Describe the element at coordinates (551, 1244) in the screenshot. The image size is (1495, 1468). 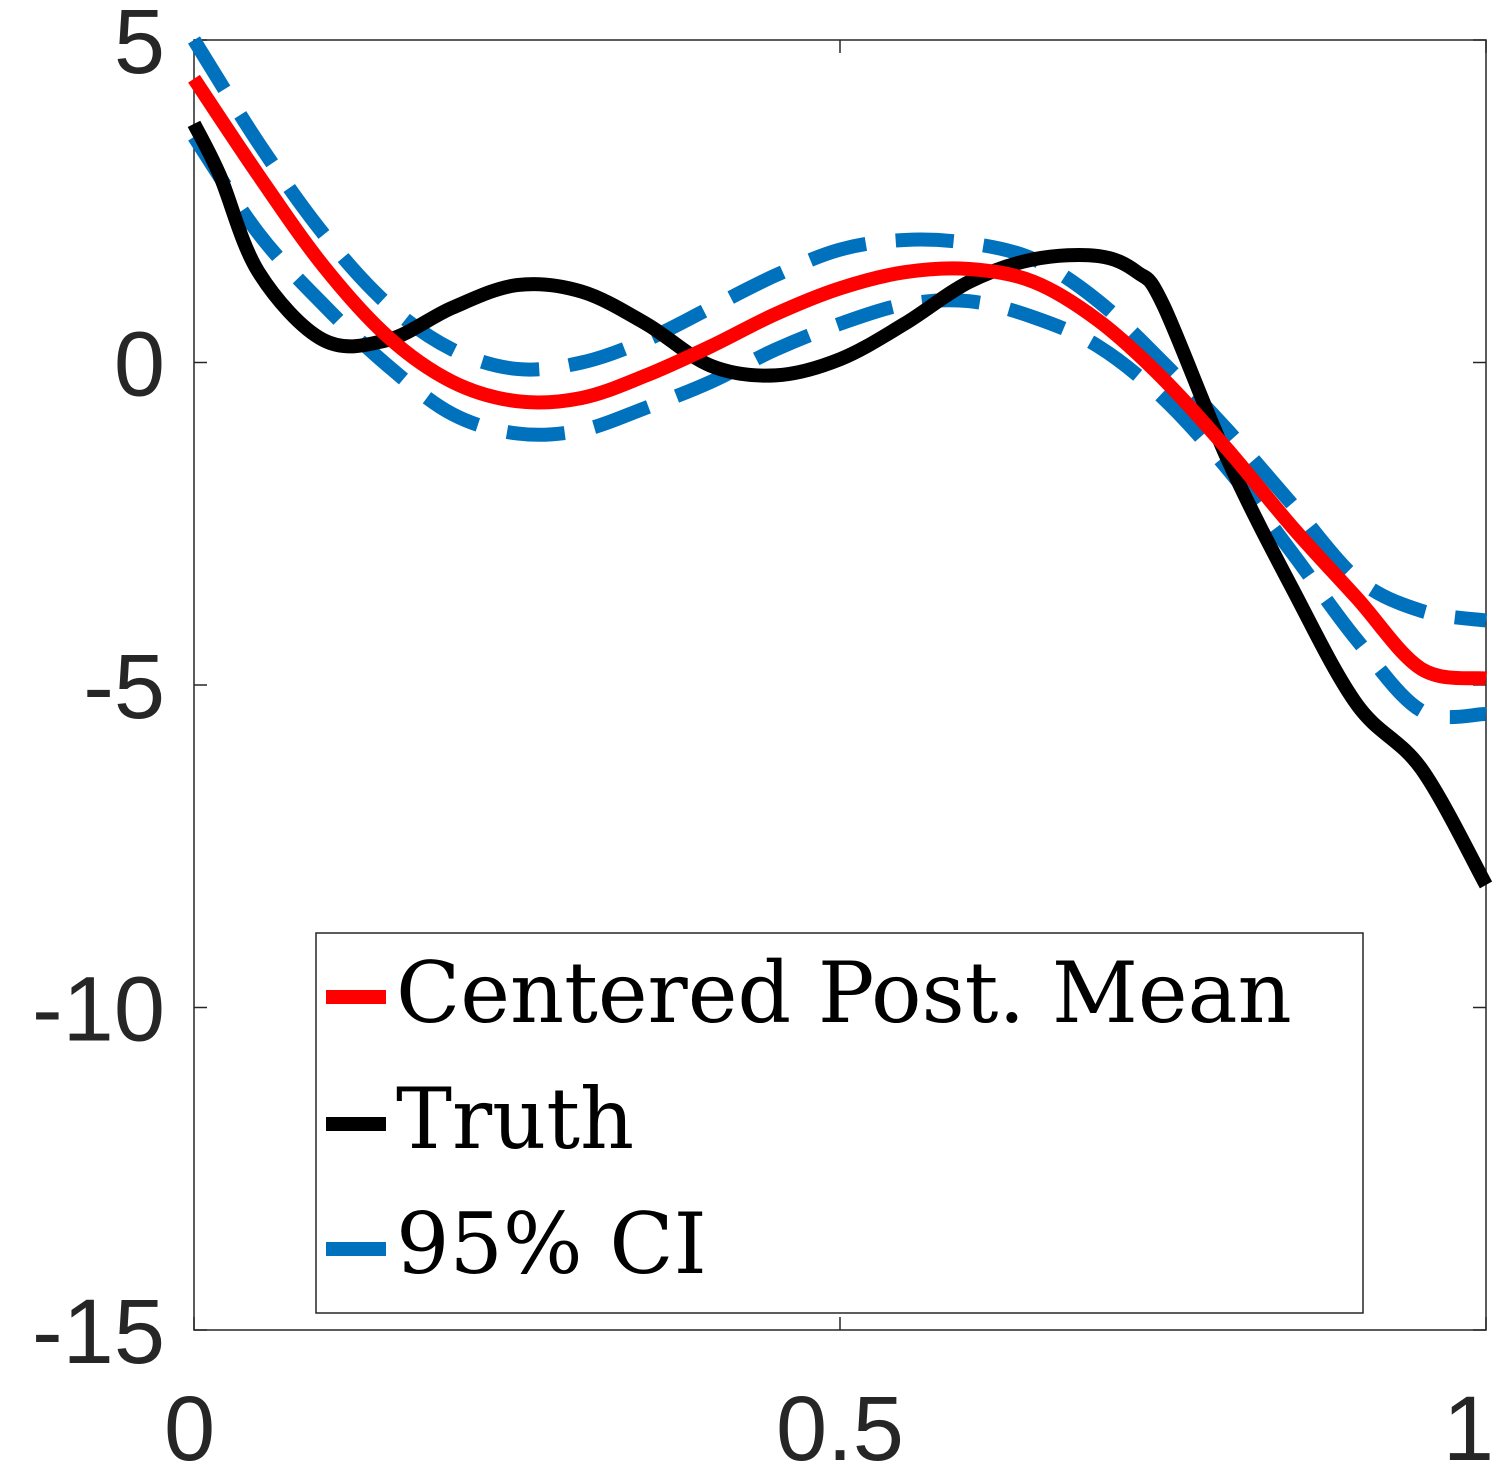
I see `legend-label-ci: 95% CI` at that location.